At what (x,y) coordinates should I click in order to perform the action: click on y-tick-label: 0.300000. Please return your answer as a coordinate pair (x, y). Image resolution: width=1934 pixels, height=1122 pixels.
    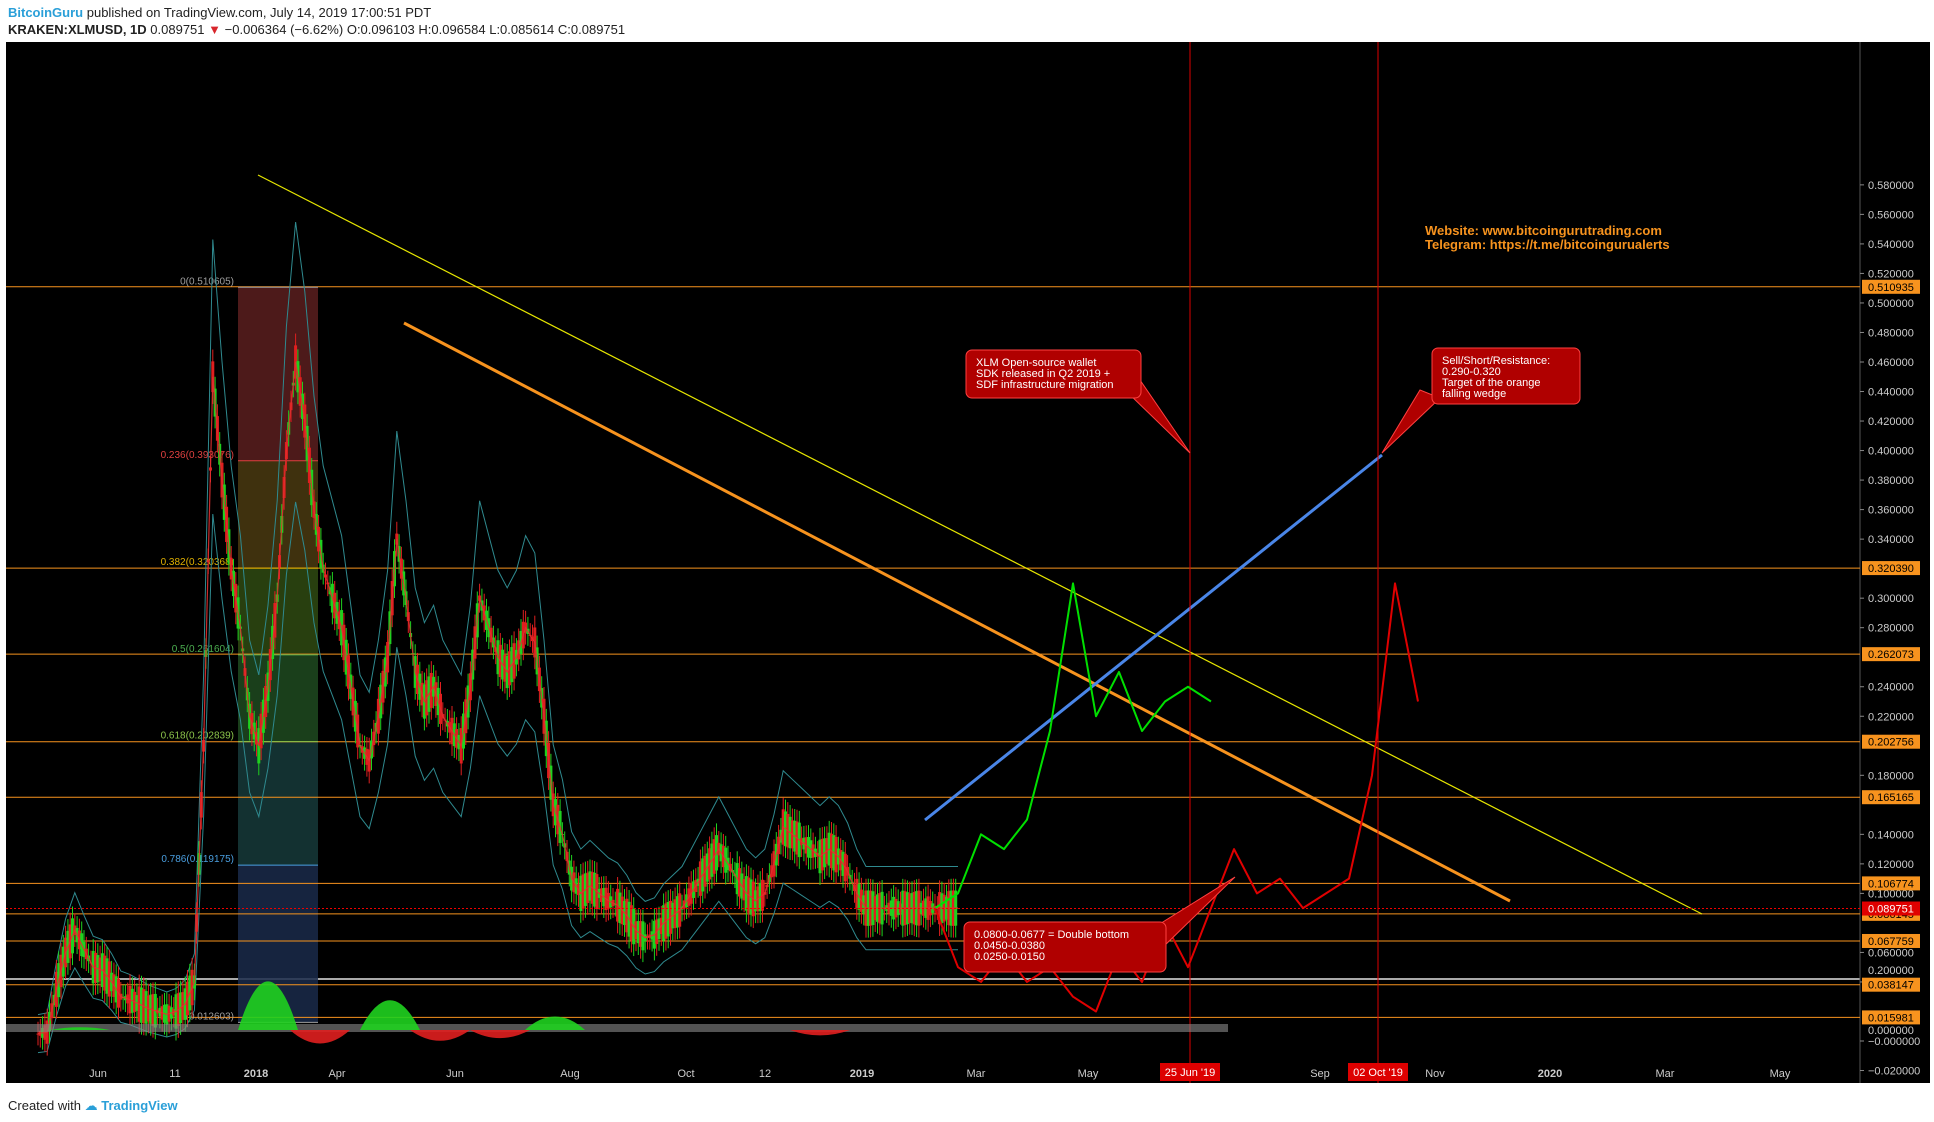
    Looking at the image, I should click on (1891, 599).